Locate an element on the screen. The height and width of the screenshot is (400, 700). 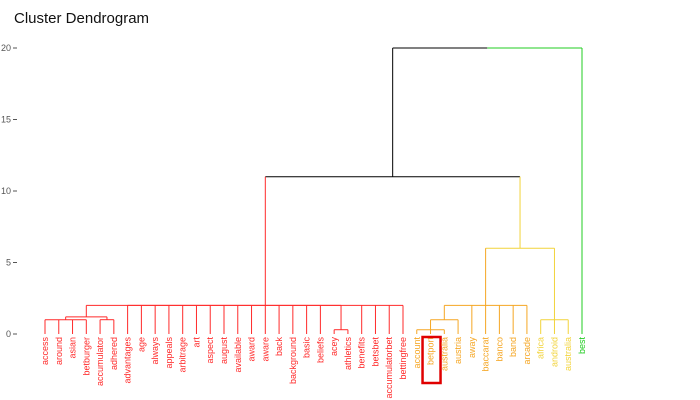
leaf-label-14: available is located at coordinates (238, 355).